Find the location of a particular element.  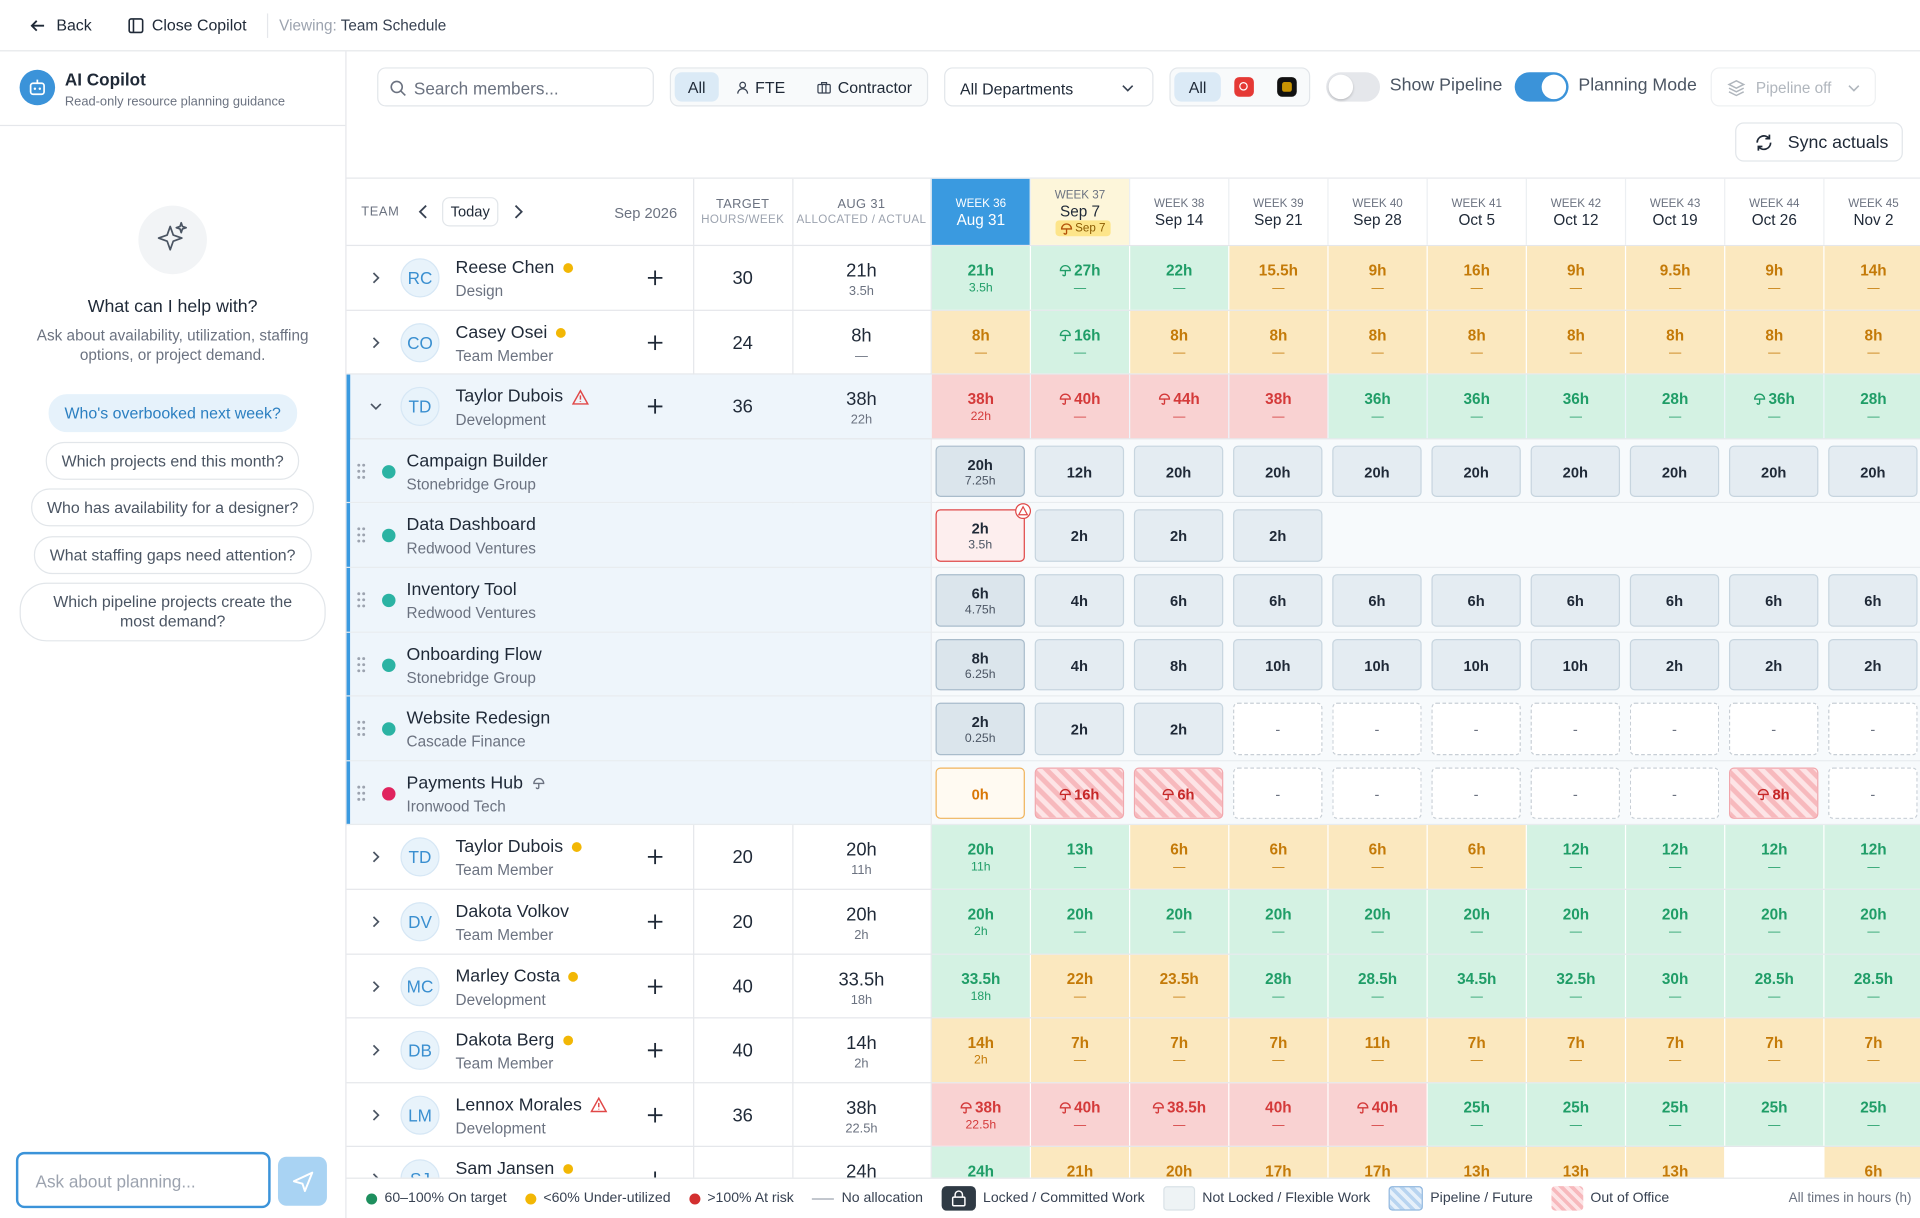

week-cell: 23.5h — is located at coordinates (1179, 986).